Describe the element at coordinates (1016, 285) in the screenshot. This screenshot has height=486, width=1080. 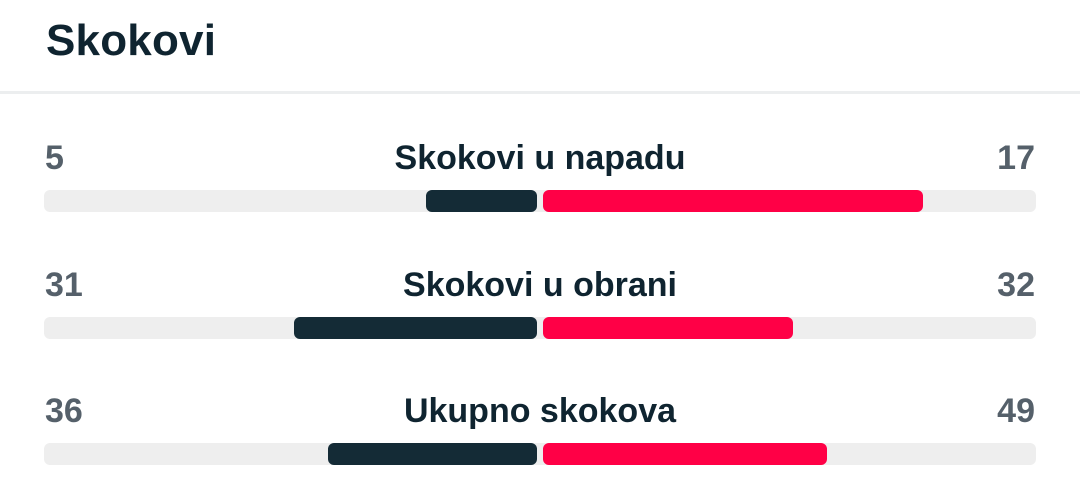
I see `away-value: 32` at that location.